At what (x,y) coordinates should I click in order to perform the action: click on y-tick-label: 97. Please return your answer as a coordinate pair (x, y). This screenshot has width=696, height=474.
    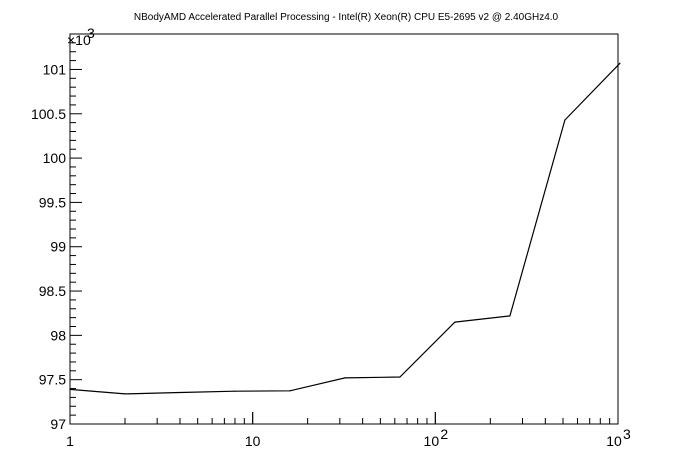
    Looking at the image, I should click on (58, 424).